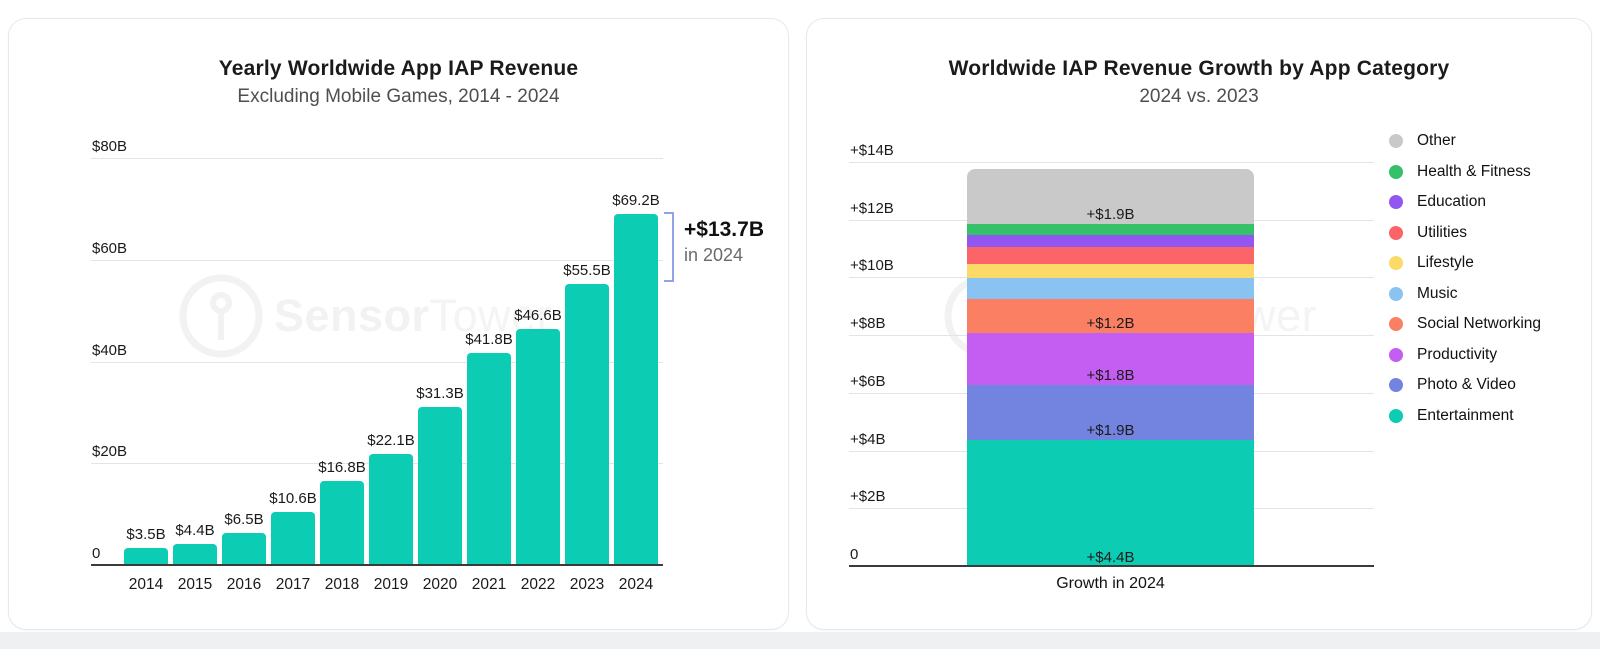 The height and width of the screenshot is (649, 1600). What do you see at coordinates (293, 584) in the screenshot?
I see `x-axis-tick-label: 2017` at bounding box center [293, 584].